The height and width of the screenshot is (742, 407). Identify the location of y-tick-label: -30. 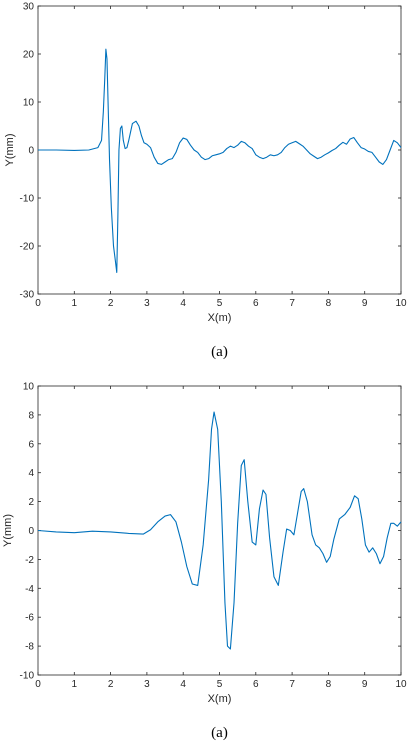
(27, 295).